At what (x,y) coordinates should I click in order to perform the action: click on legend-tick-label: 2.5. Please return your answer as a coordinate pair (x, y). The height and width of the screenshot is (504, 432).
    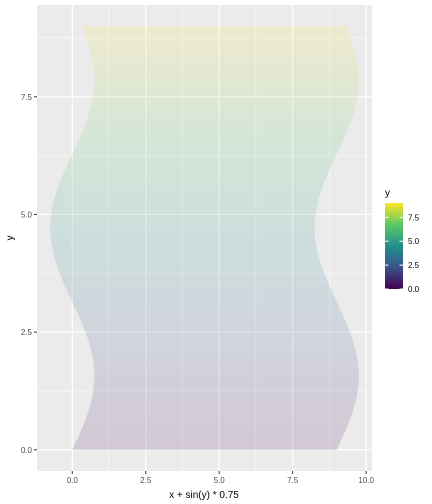
    Looking at the image, I should click on (414, 265).